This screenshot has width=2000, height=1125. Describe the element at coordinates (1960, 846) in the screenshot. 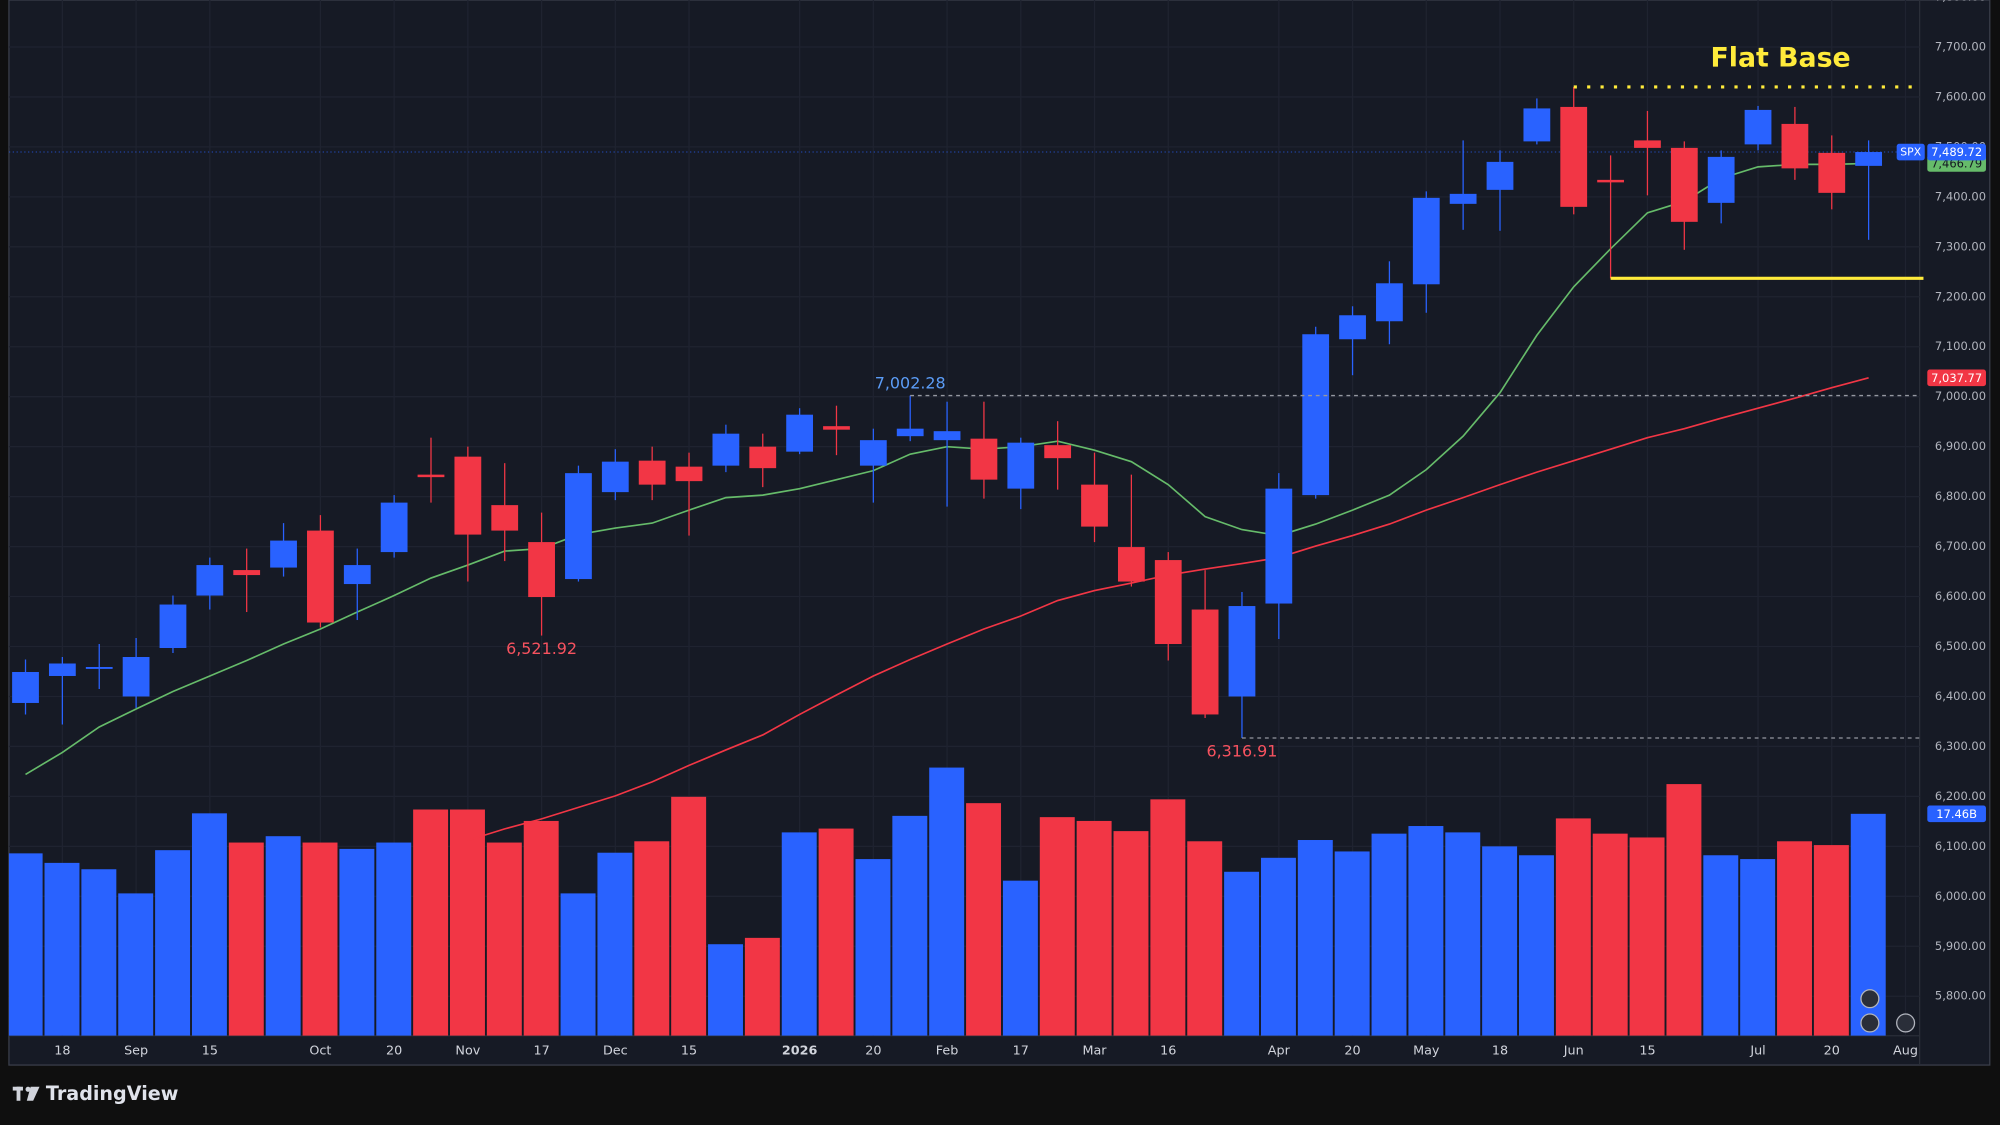

I see `y-tick-label: 6,100.00` at that location.